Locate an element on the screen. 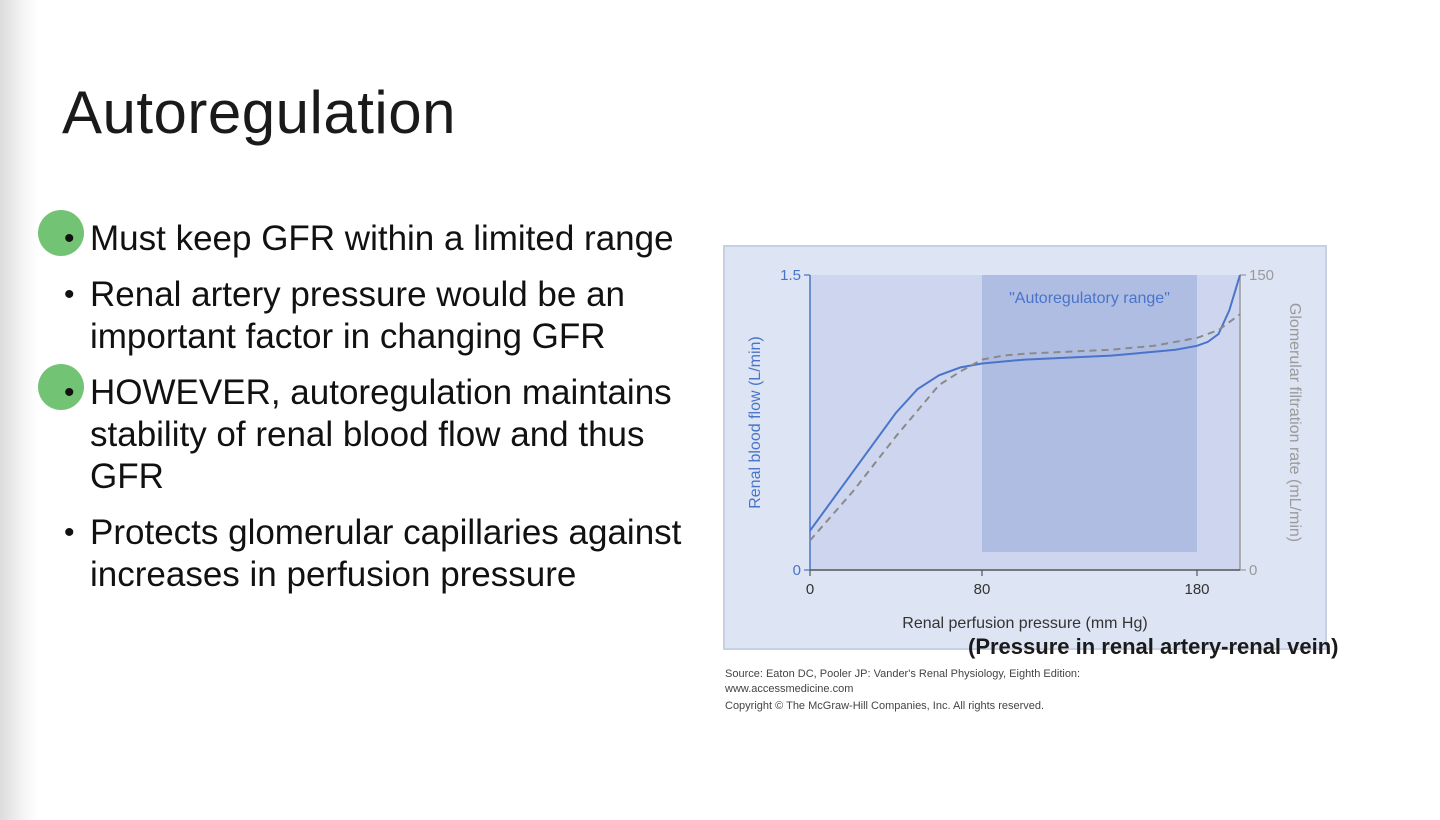  bullet-item-1: • Must keep GFR within a limited range is located at coordinates (369, 235).